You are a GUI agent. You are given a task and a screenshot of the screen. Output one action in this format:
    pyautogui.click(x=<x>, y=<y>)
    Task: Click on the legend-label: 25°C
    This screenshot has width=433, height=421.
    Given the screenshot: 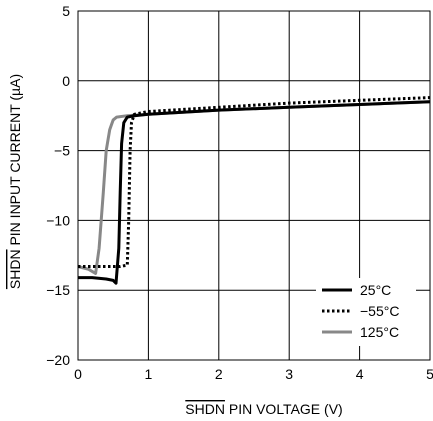 What is the action you would take?
    pyautogui.click(x=375, y=290)
    